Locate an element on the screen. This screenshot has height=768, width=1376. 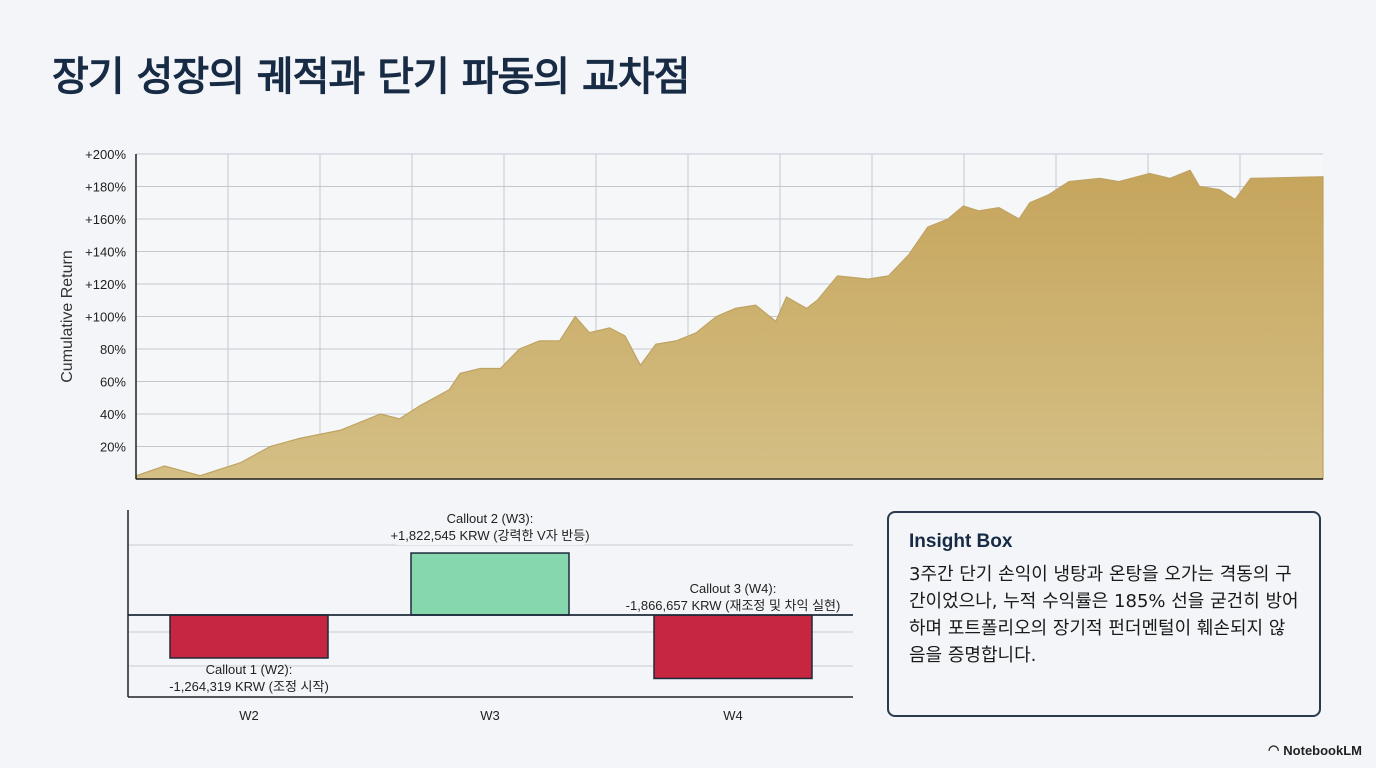
annotation-title: Callout 1 (W2): is located at coordinates (249, 669).